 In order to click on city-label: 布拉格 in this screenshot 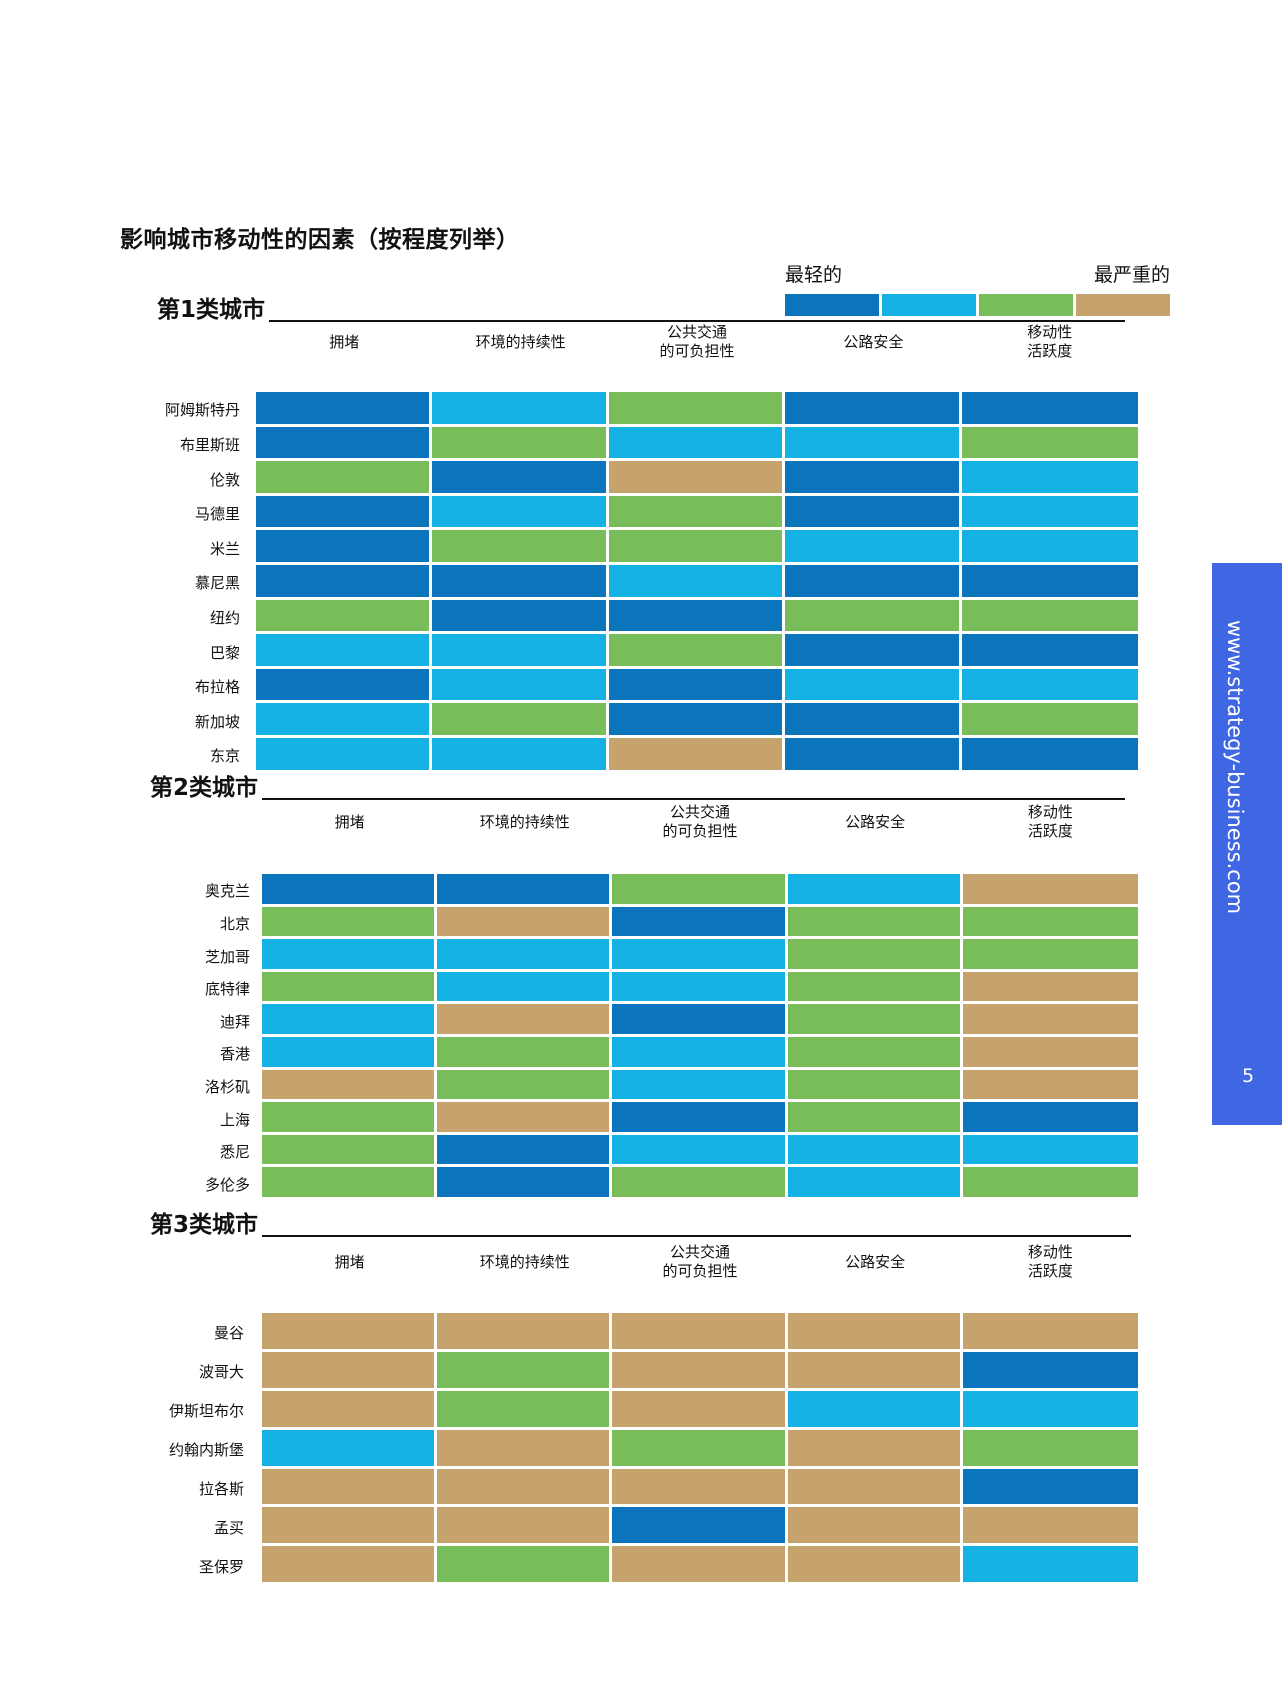, I will do `click(217, 687)`.